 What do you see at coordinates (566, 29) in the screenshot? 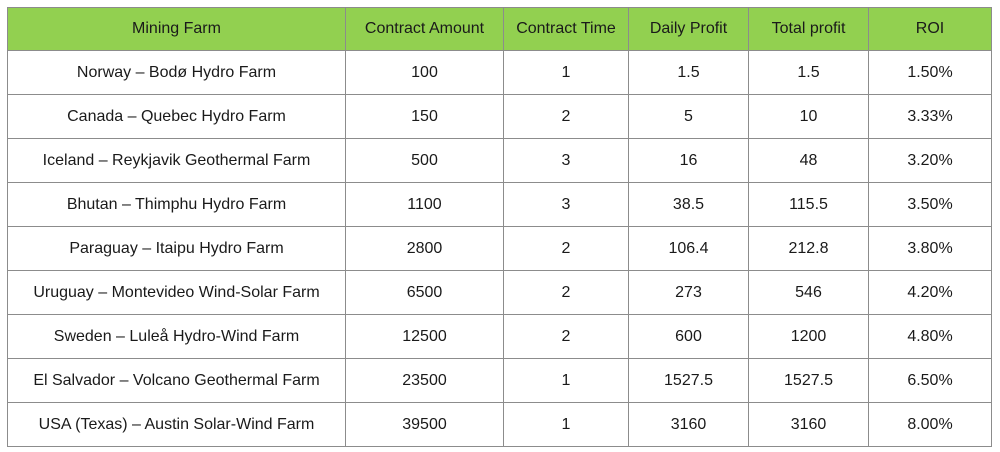
I see `header-cell: Contract Time` at bounding box center [566, 29].